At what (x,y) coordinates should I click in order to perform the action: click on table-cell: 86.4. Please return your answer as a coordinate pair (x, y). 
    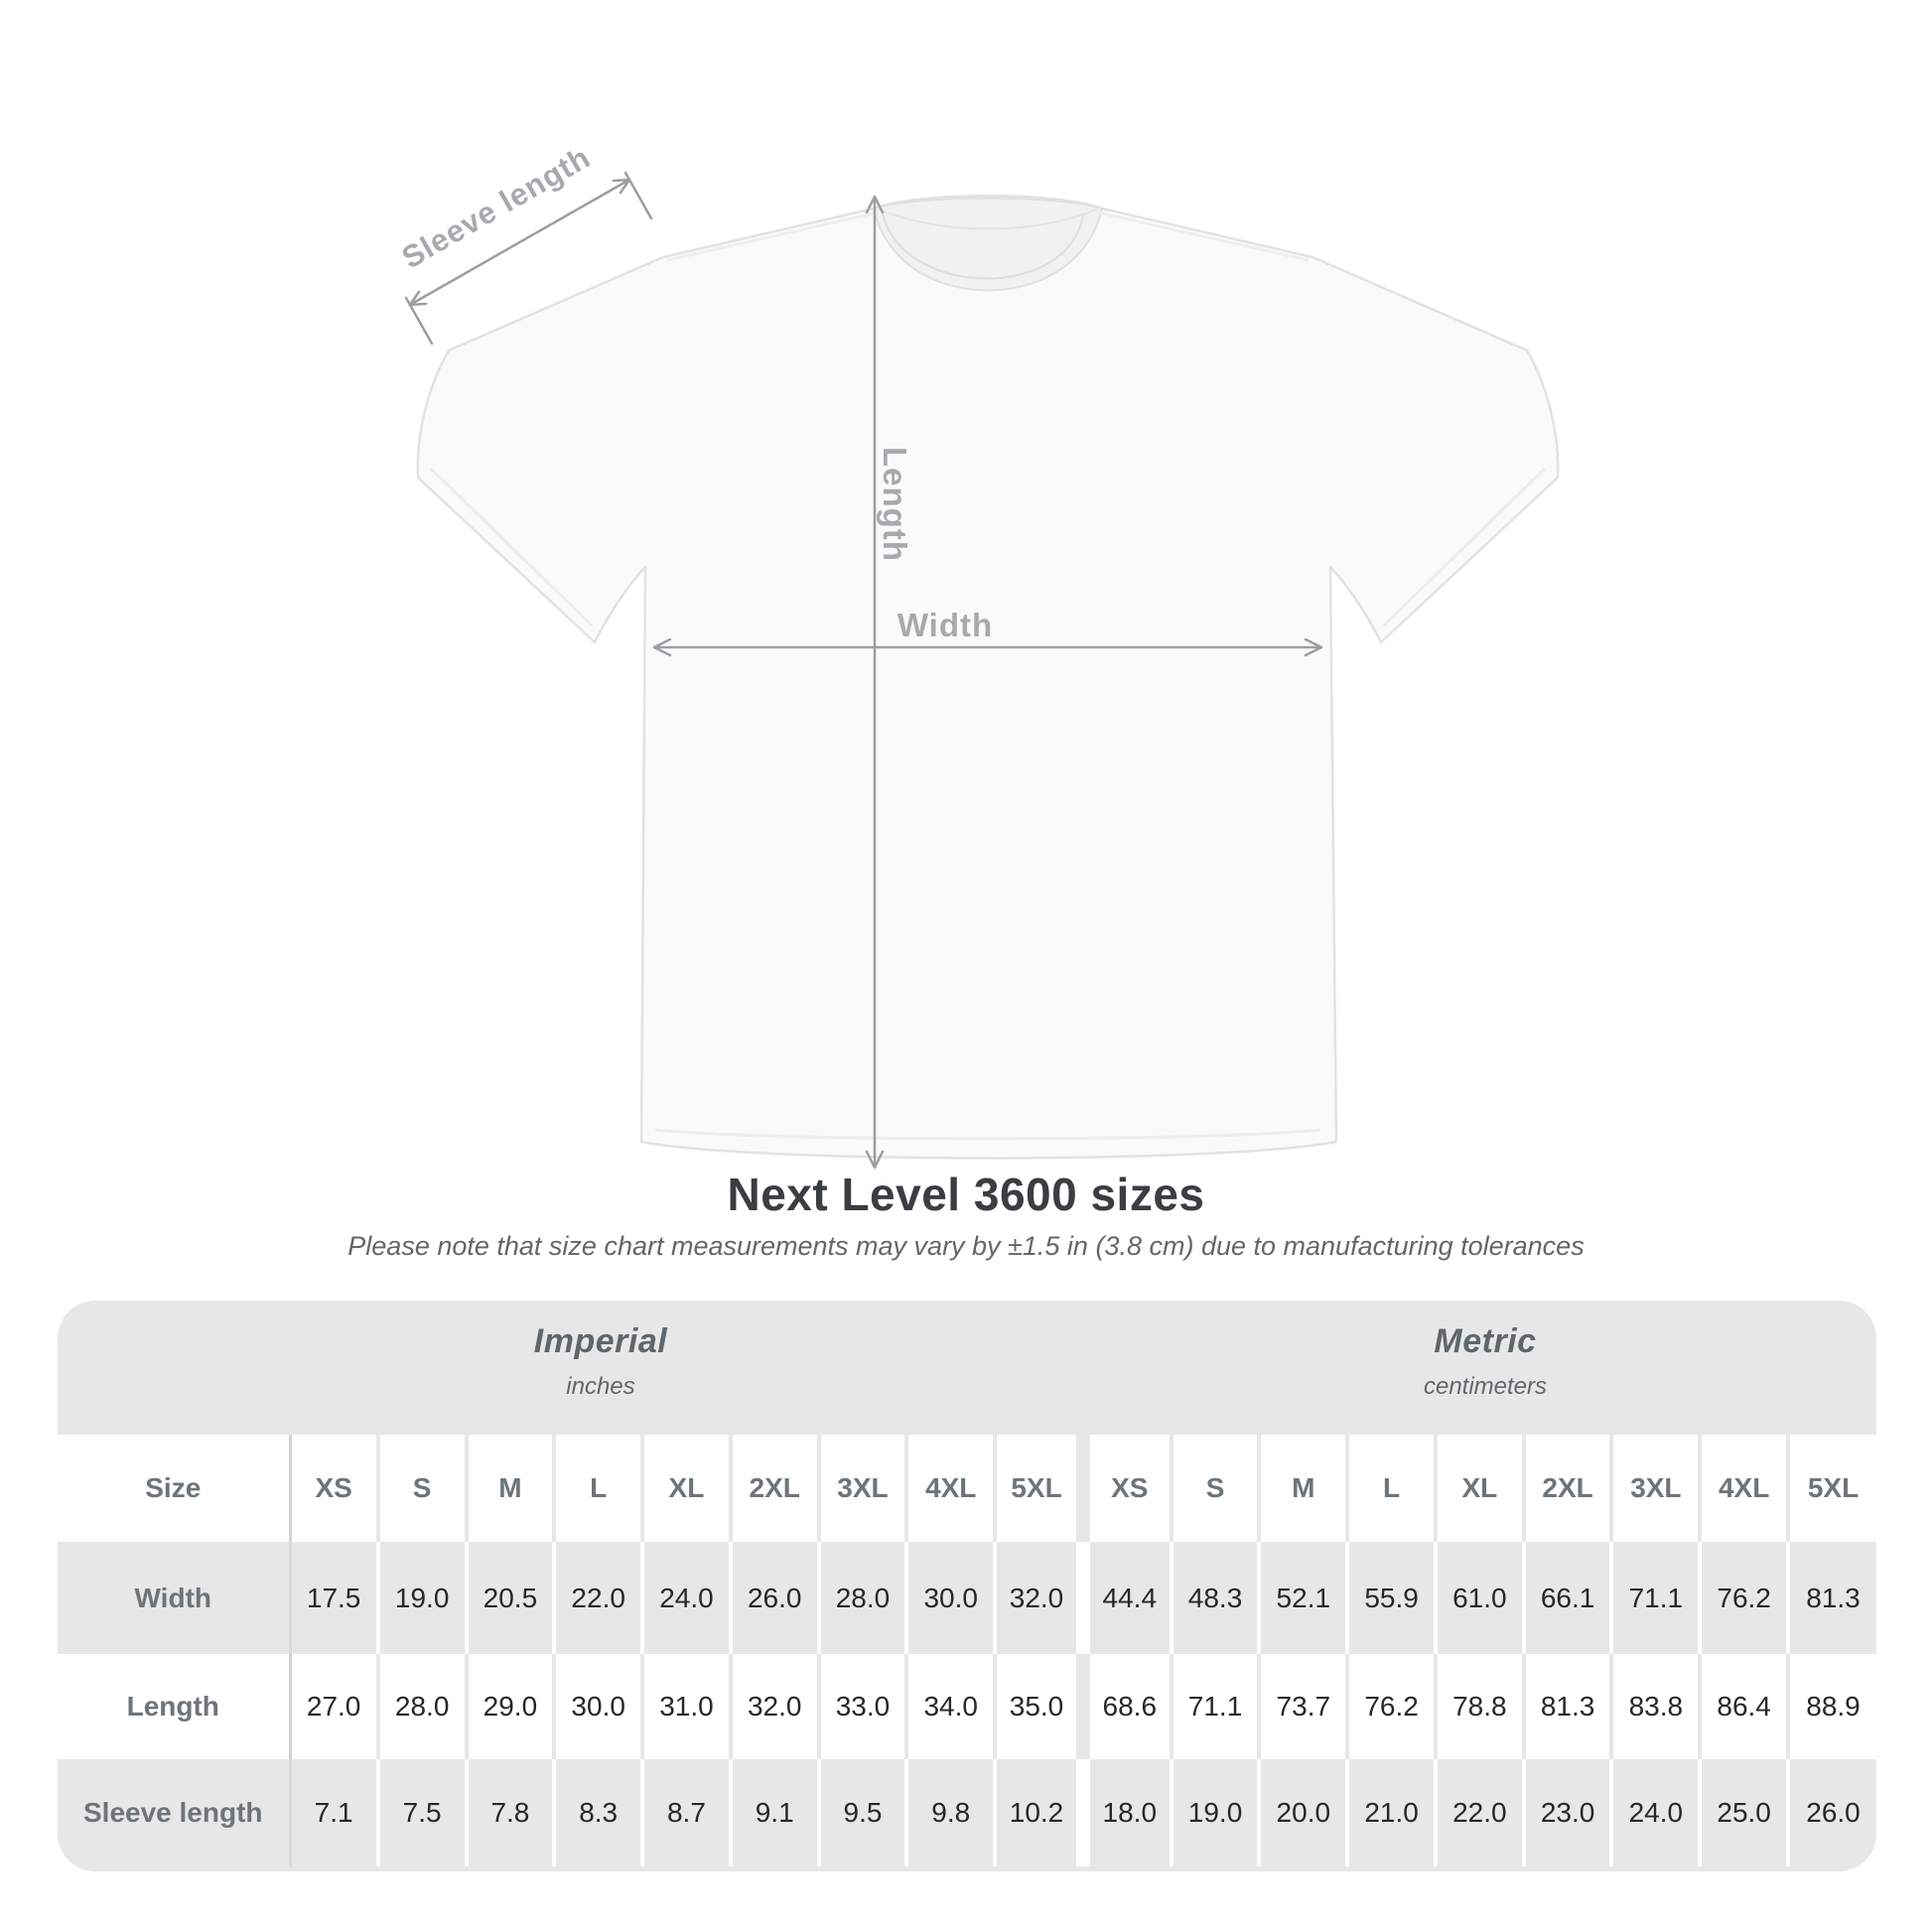
    Looking at the image, I should click on (1743, 1706).